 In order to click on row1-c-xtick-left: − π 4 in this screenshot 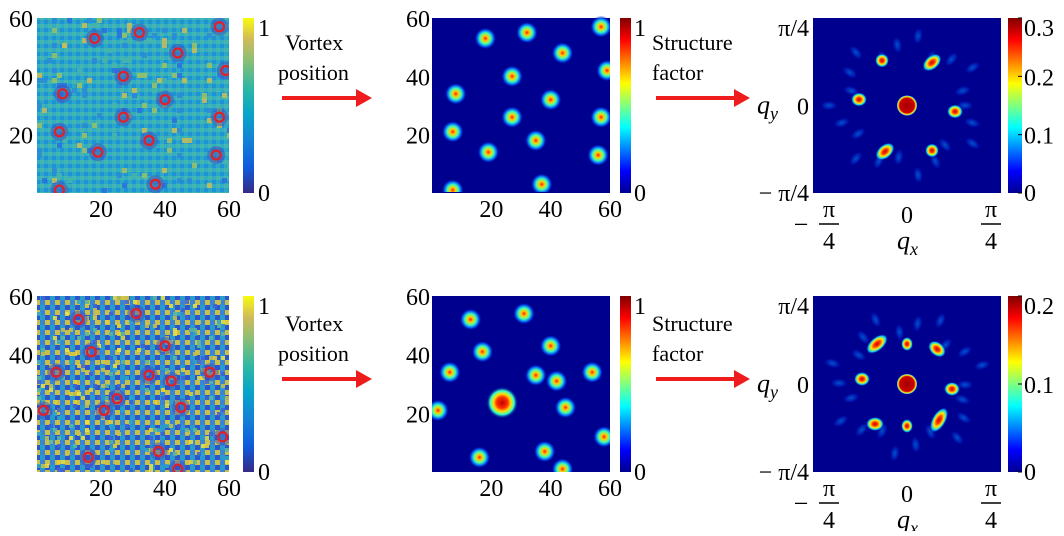, I will do `click(816, 226)`.